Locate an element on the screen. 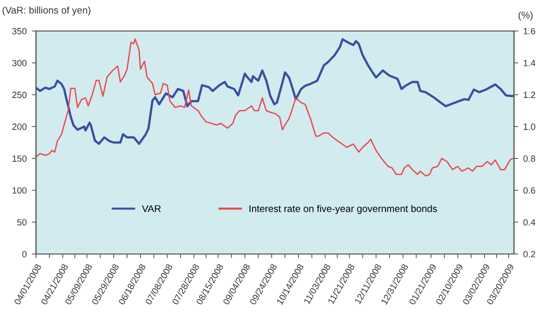 The width and height of the screenshot is (539, 312). y-tick-label: 200 is located at coordinates (19, 127).